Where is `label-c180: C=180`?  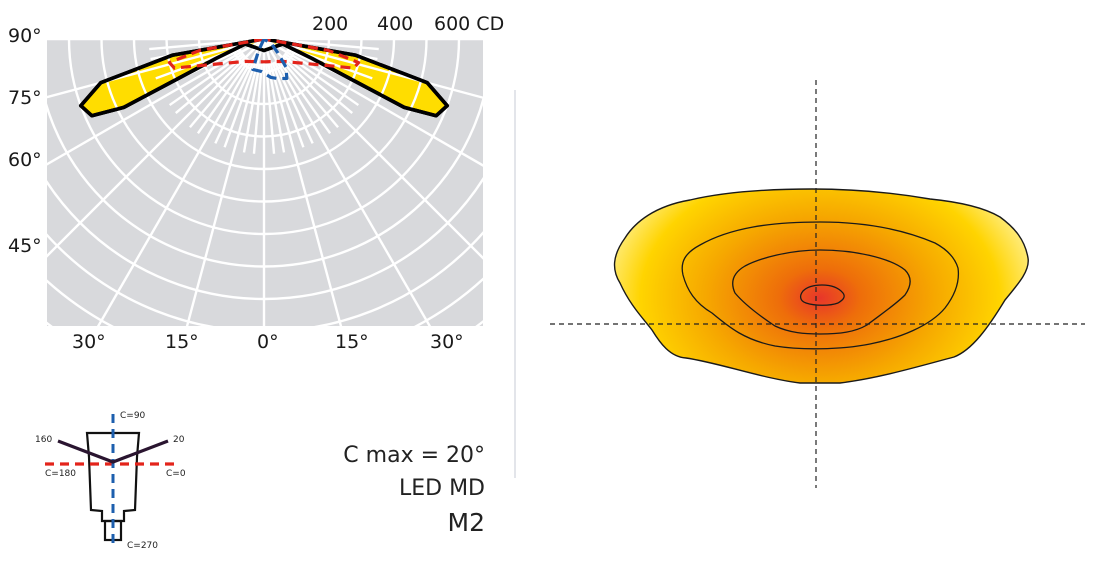 label-c180: C=180 is located at coordinates (61, 474).